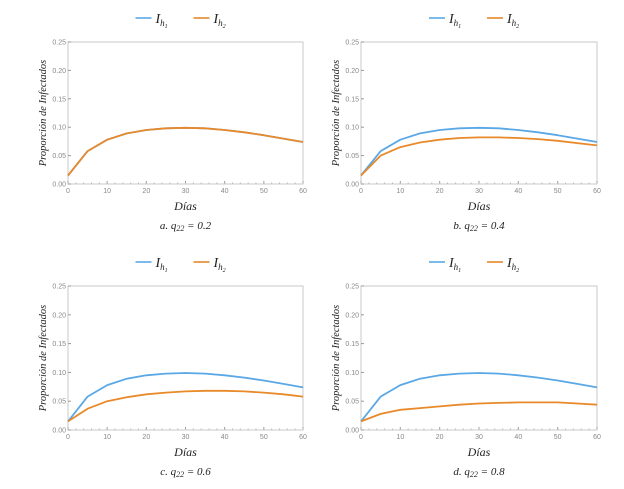 This screenshot has width=624, height=489. Describe the element at coordinates (185, 472) in the screenshot. I see `panel-caption: c. q22 = 0.6` at that location.